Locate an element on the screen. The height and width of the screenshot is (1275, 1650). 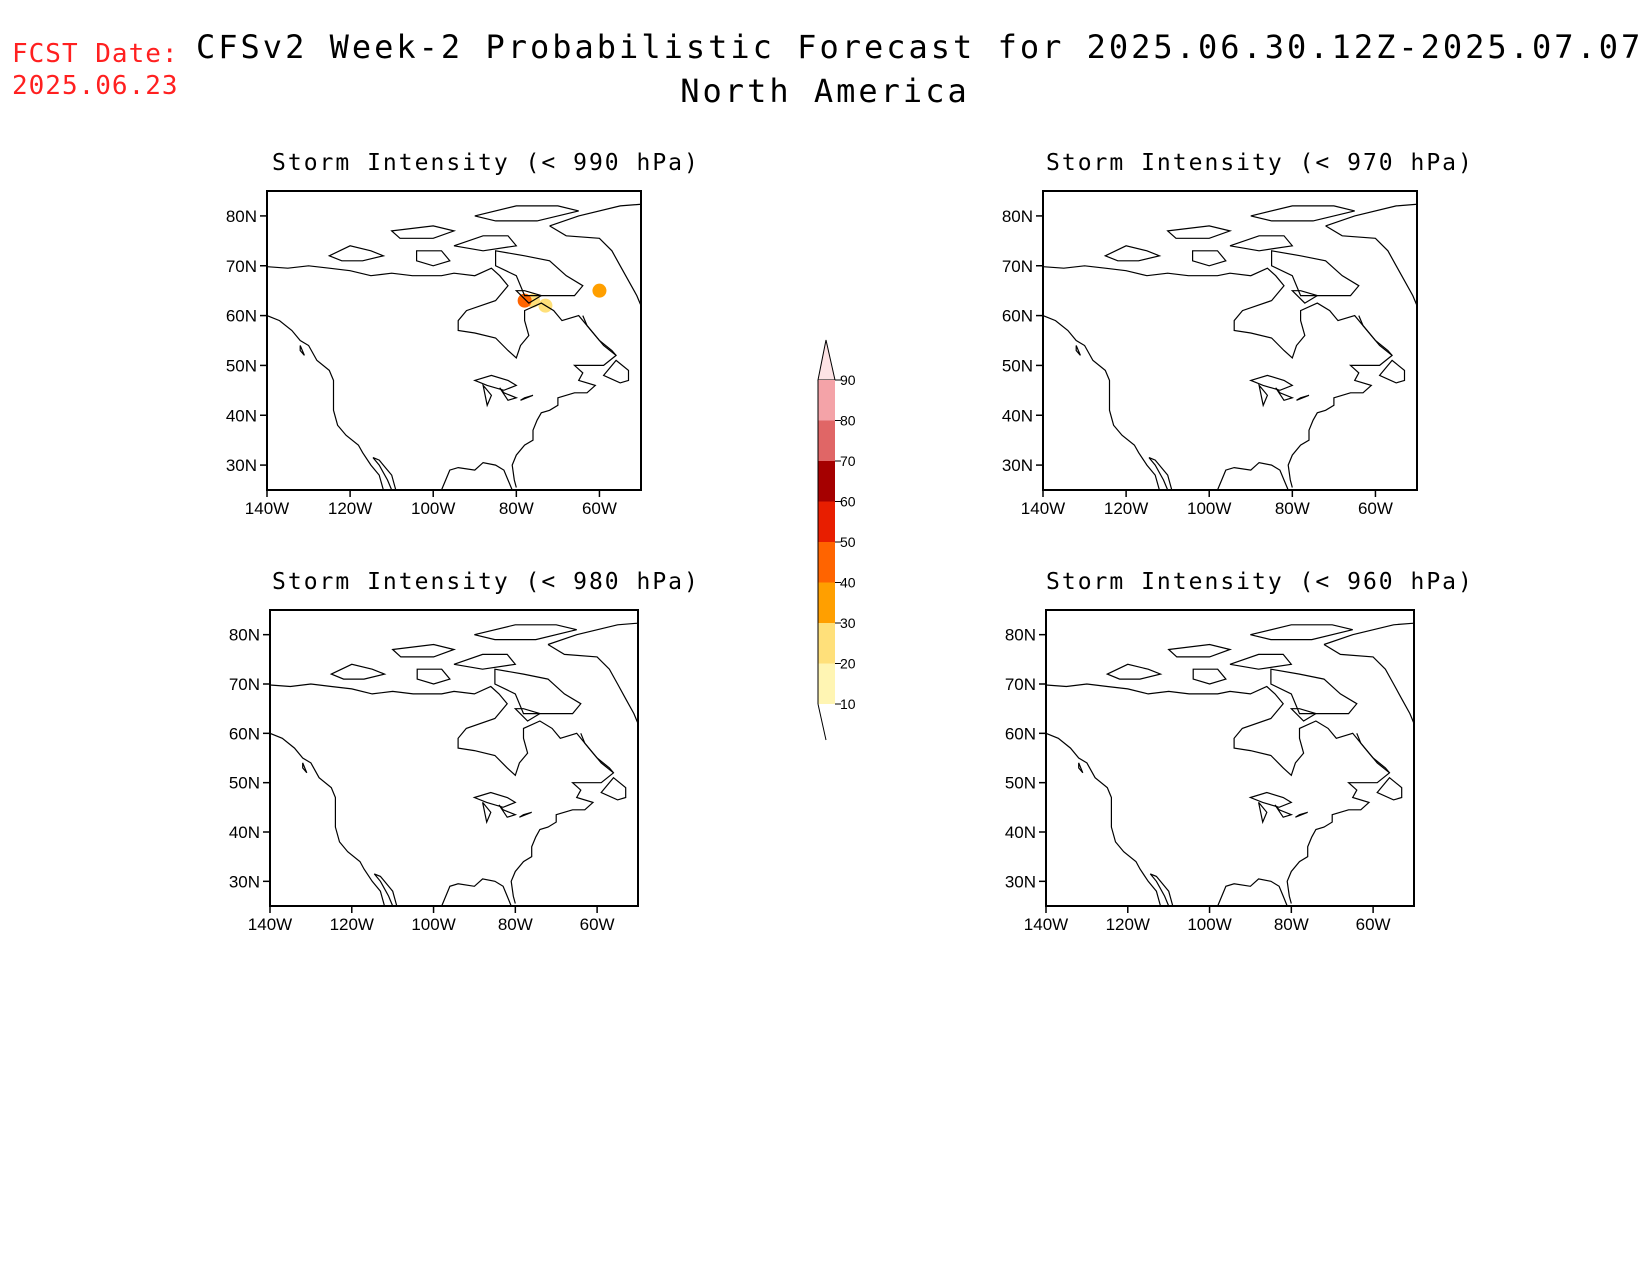
map-panel-3: 80N 70N 60N 50N 40N 30N 140W 120W 100W 80W 60W is located at coordinates (1210, 771).